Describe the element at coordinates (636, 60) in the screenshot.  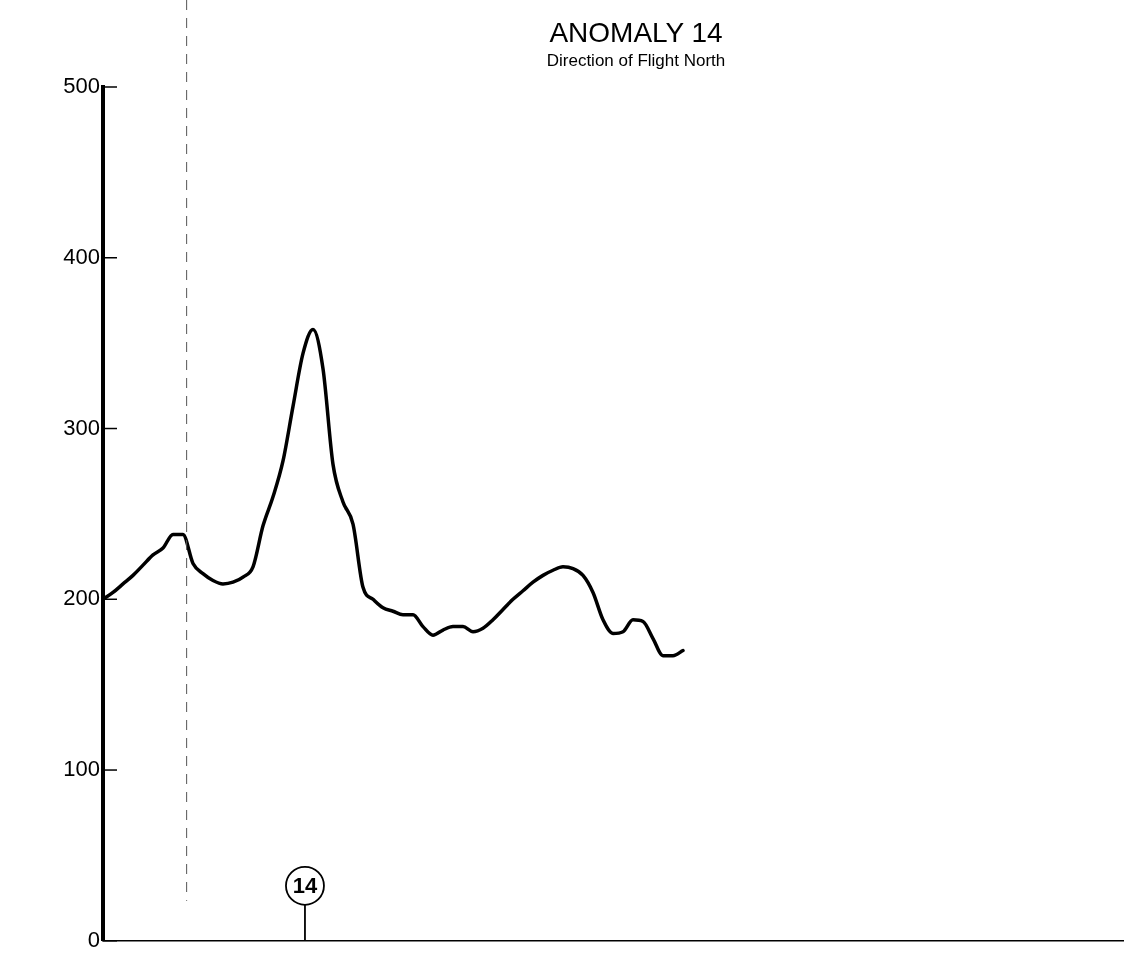
I see `chart-subtitle: Direction of Flight North` at that location.